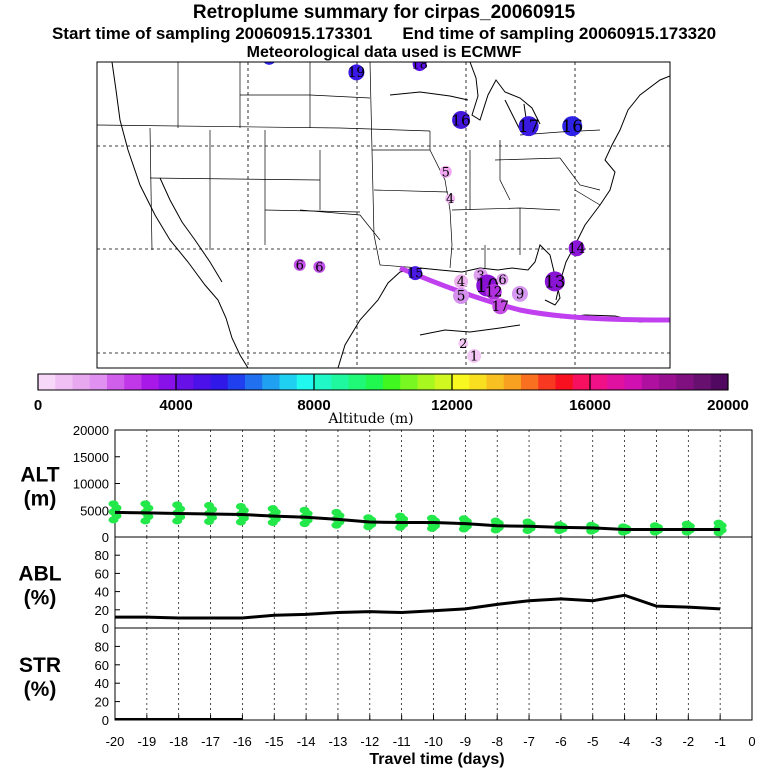  What do you see at coordinates (419, 65) in the screenshot?
I see `plume-marker-label: 18` at bounding box center [419, 65].